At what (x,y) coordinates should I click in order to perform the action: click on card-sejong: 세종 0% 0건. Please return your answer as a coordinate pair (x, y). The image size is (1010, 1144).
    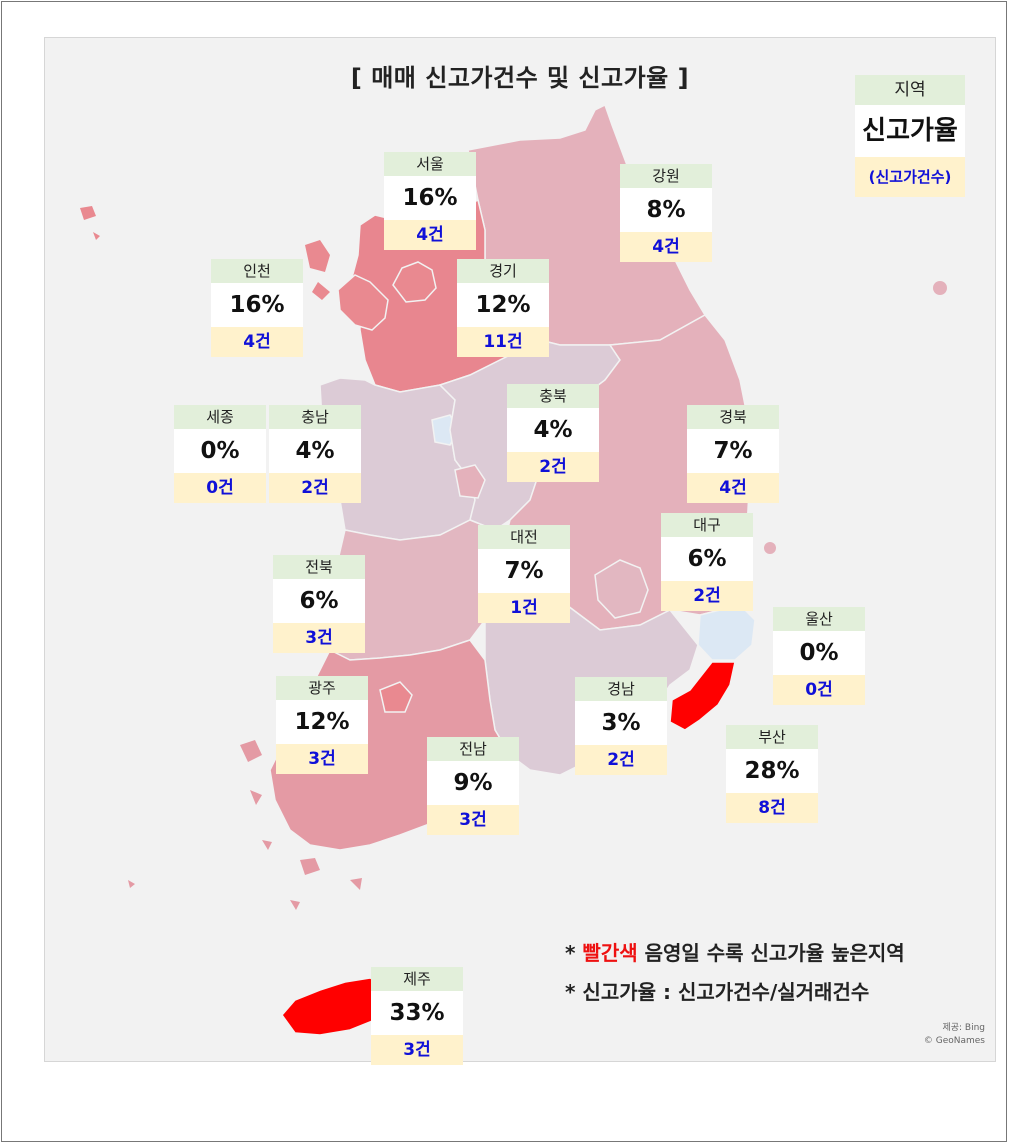
    Looking at the image, I should click on (220, 454).